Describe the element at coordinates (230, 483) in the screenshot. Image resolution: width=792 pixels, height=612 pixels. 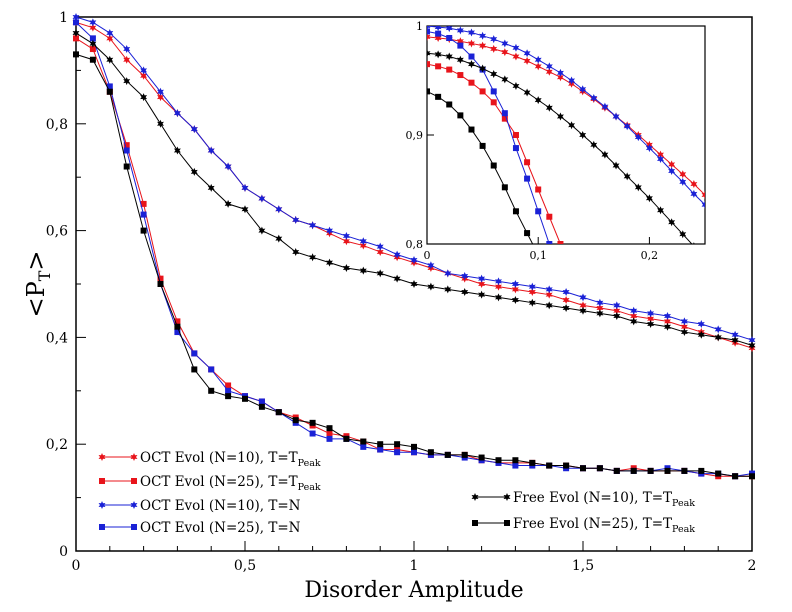
I see `legend-label: OCT Evol (N=25), T=TPeak` at that location.